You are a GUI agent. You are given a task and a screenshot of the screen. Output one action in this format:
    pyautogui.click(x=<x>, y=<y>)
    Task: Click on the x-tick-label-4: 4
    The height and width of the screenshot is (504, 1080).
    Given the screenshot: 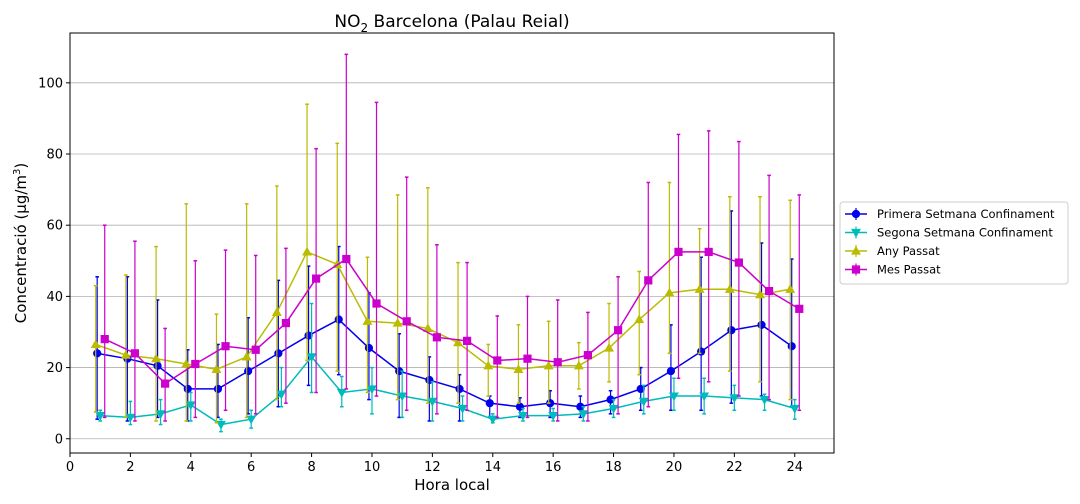 What is the action you would take?
    pyautogui.click(x=191, y=467)
    